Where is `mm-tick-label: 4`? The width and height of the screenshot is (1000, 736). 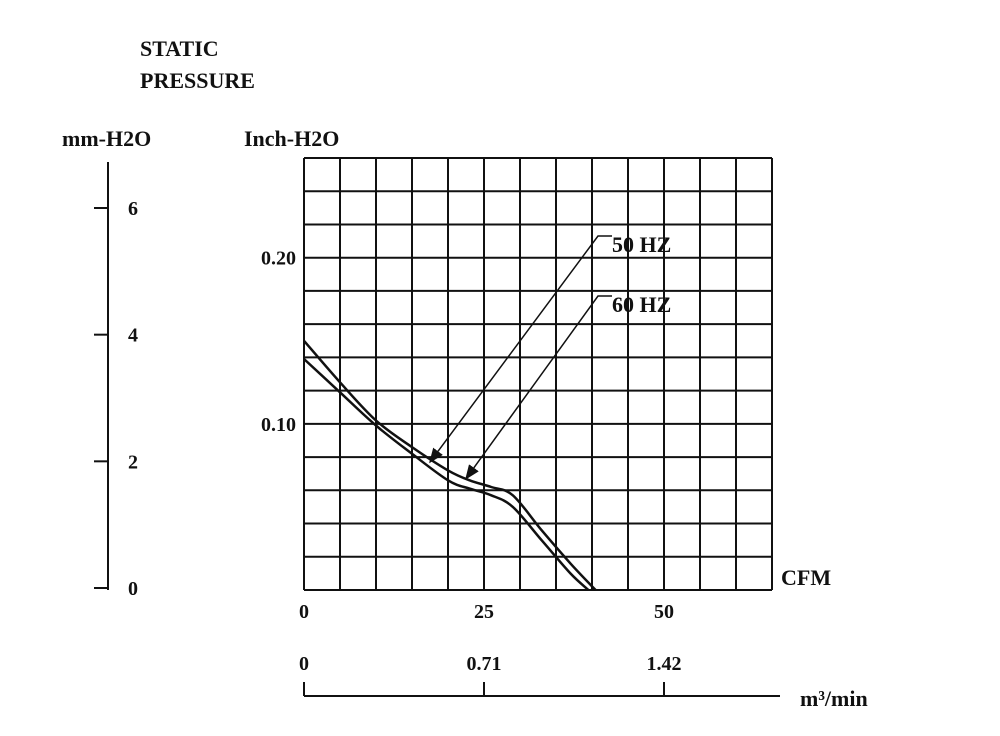 mm-tick-label: 4 is located at coordinates (133, 336).